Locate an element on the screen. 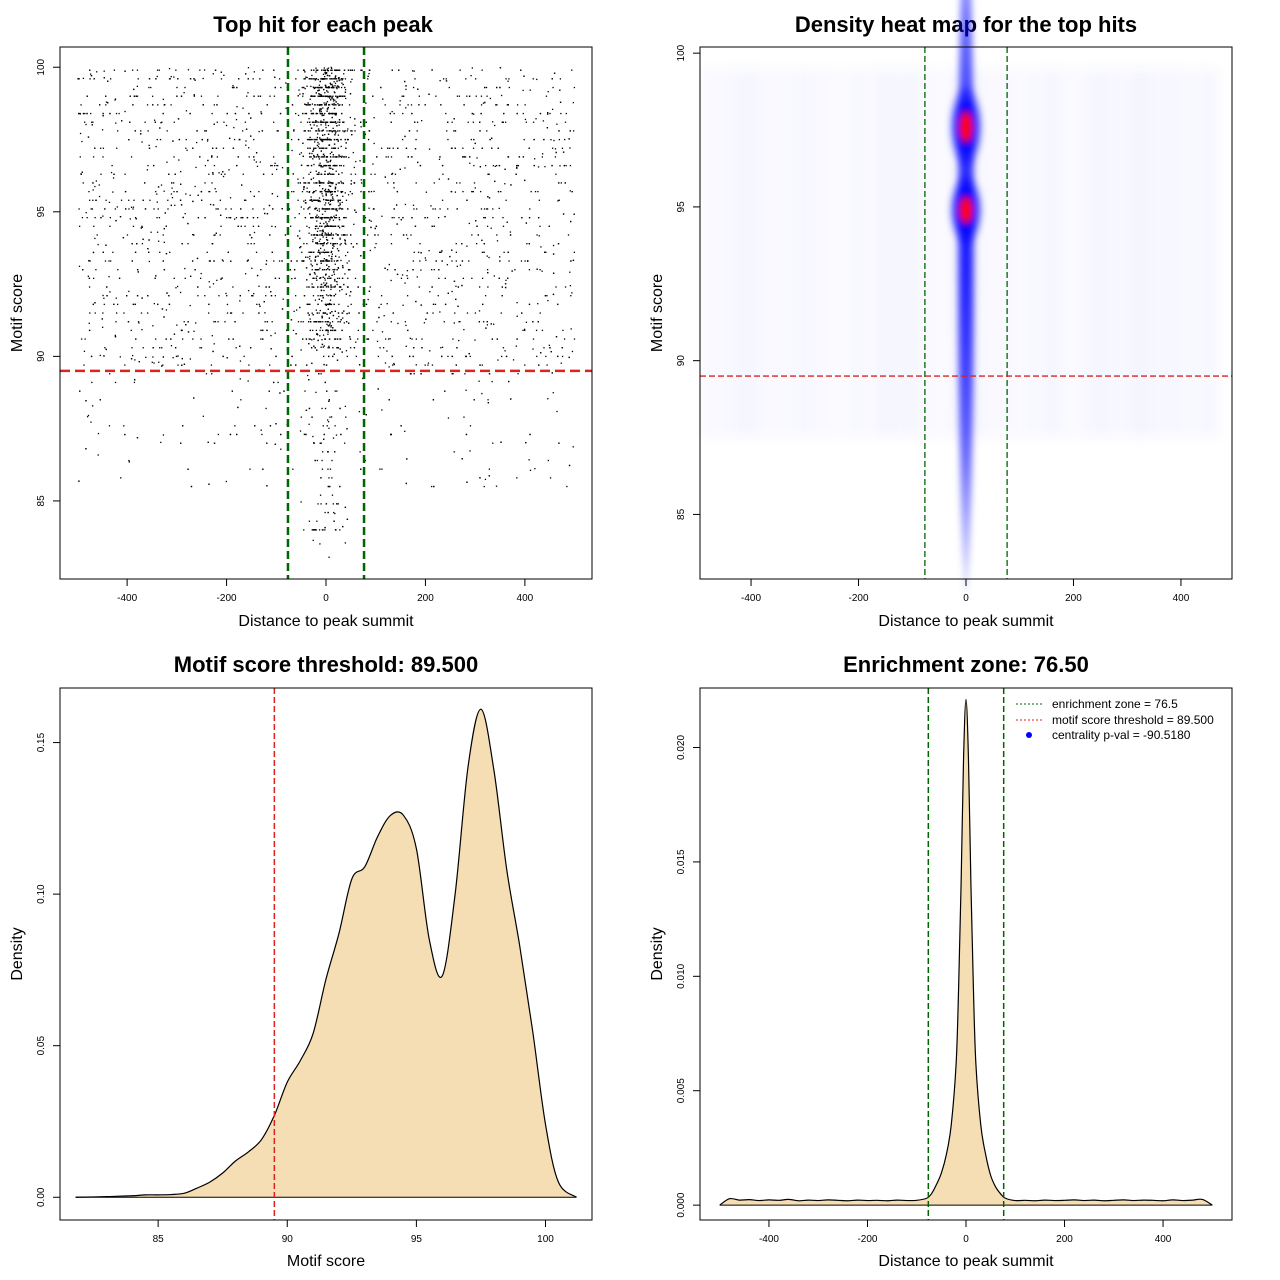 Image resolution: width=1280 pixels, height=1280 pixels. x-tick-label: 90 is located at coordinates (288, 1239).